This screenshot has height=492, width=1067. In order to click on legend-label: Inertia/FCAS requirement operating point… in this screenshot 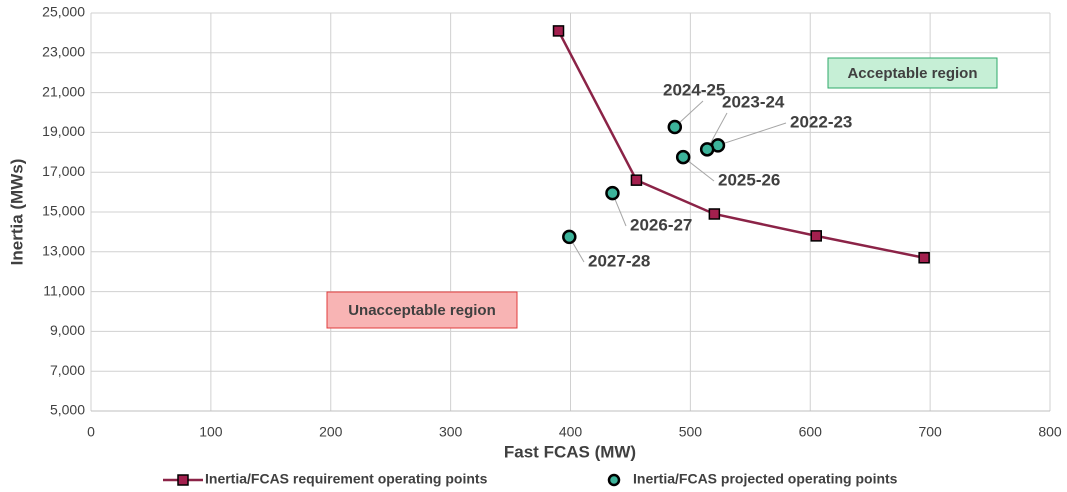, I will do `click(346, 479)`.